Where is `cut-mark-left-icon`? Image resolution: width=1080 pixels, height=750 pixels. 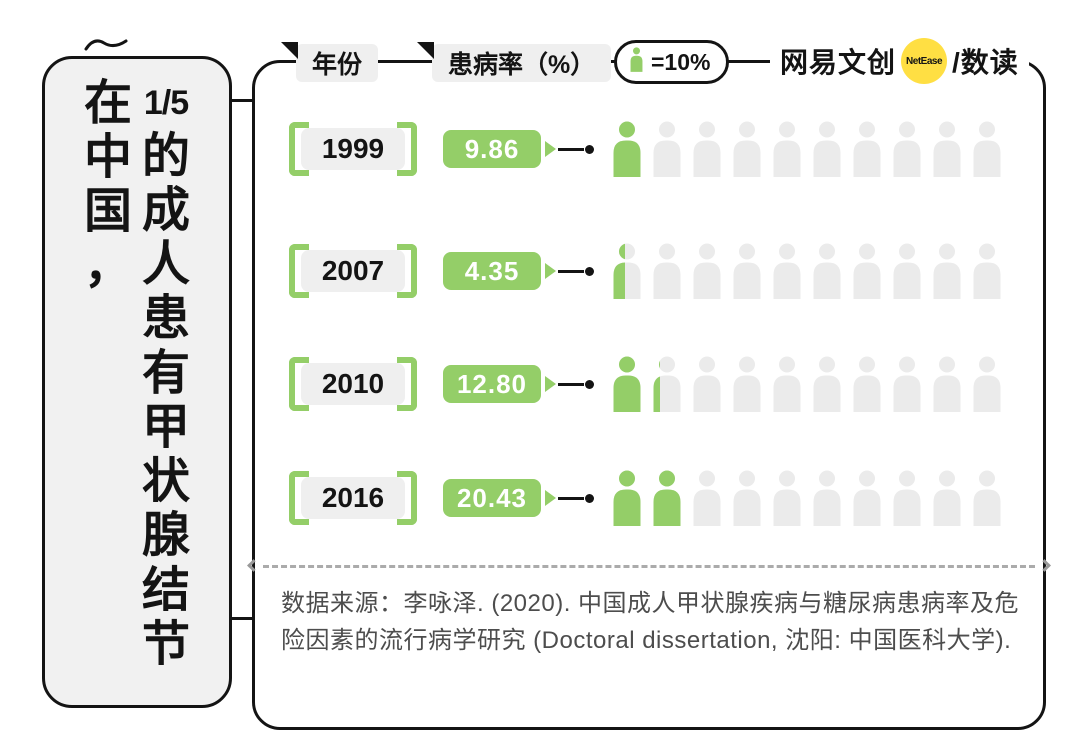
cut-mark-left-icon is located at coordinates (253, 565).